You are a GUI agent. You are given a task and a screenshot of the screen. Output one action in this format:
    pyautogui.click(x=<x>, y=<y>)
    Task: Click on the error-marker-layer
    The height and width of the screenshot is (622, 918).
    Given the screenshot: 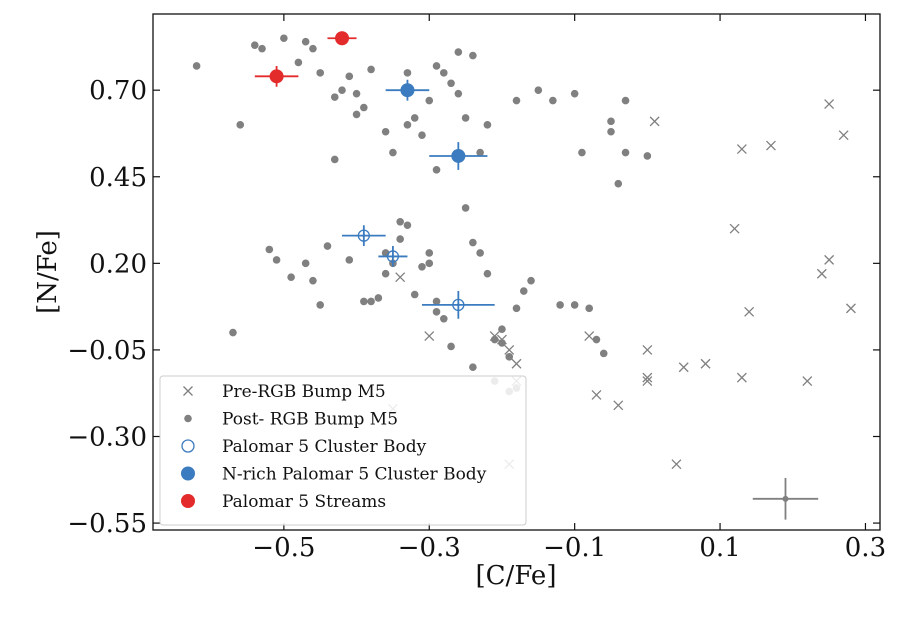 What is the action you would take?
    pyautogui.click(x=785, y=499)
    